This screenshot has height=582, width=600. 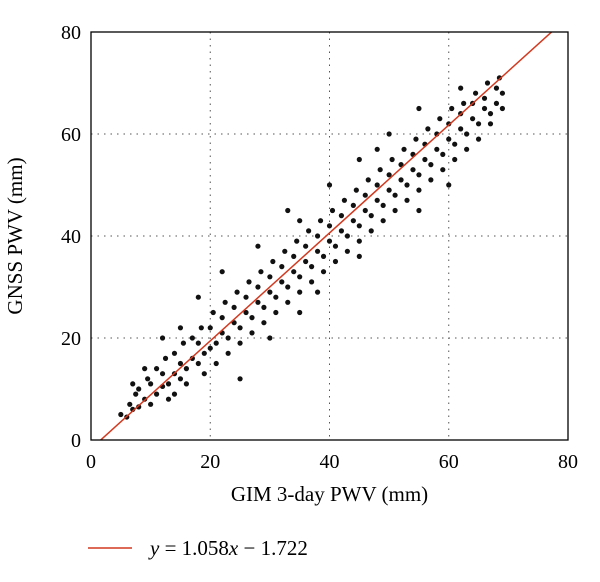 What do you see at coordinates (91, 462) in the screenshot?
I see `x-tick-label: 0` at bounding box center [91, 462].